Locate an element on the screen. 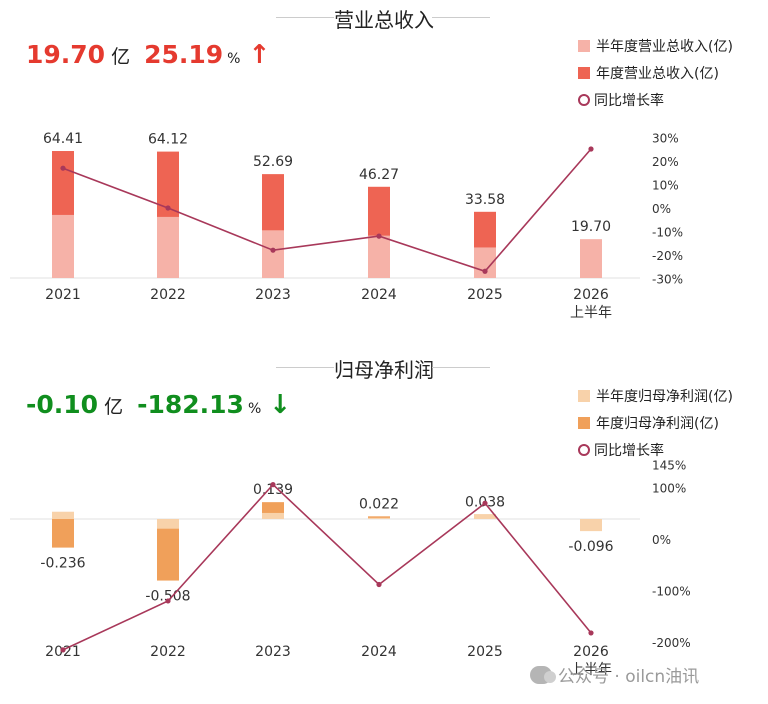  data-label: -0.096 is located at coordinates (590, 547).